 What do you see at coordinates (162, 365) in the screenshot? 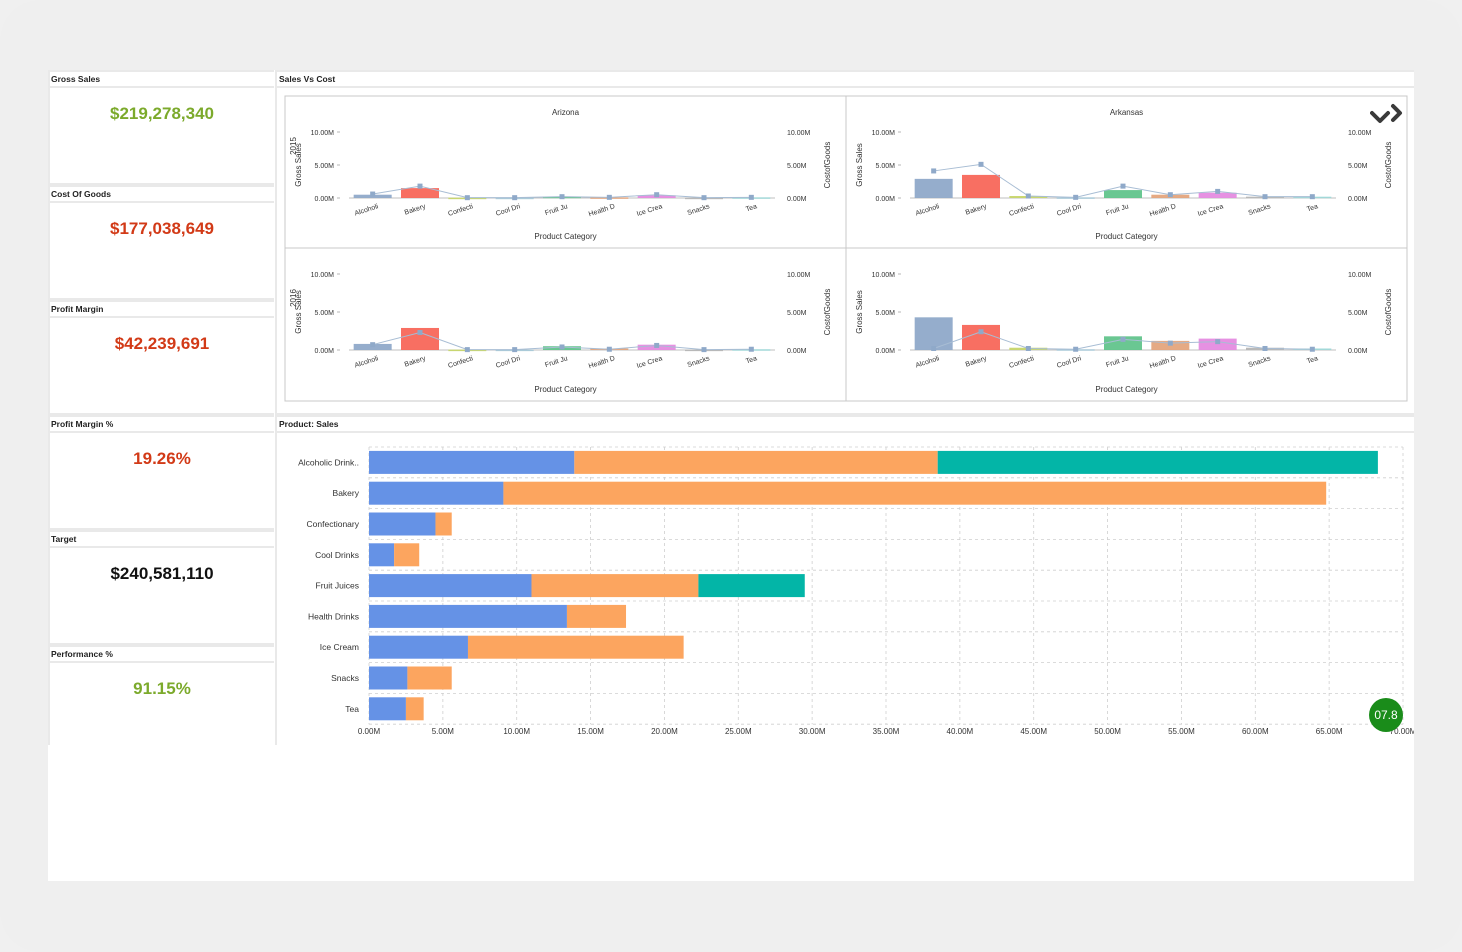
I see `kpi-body: $42,239,691` at bounding box center [162, 365].